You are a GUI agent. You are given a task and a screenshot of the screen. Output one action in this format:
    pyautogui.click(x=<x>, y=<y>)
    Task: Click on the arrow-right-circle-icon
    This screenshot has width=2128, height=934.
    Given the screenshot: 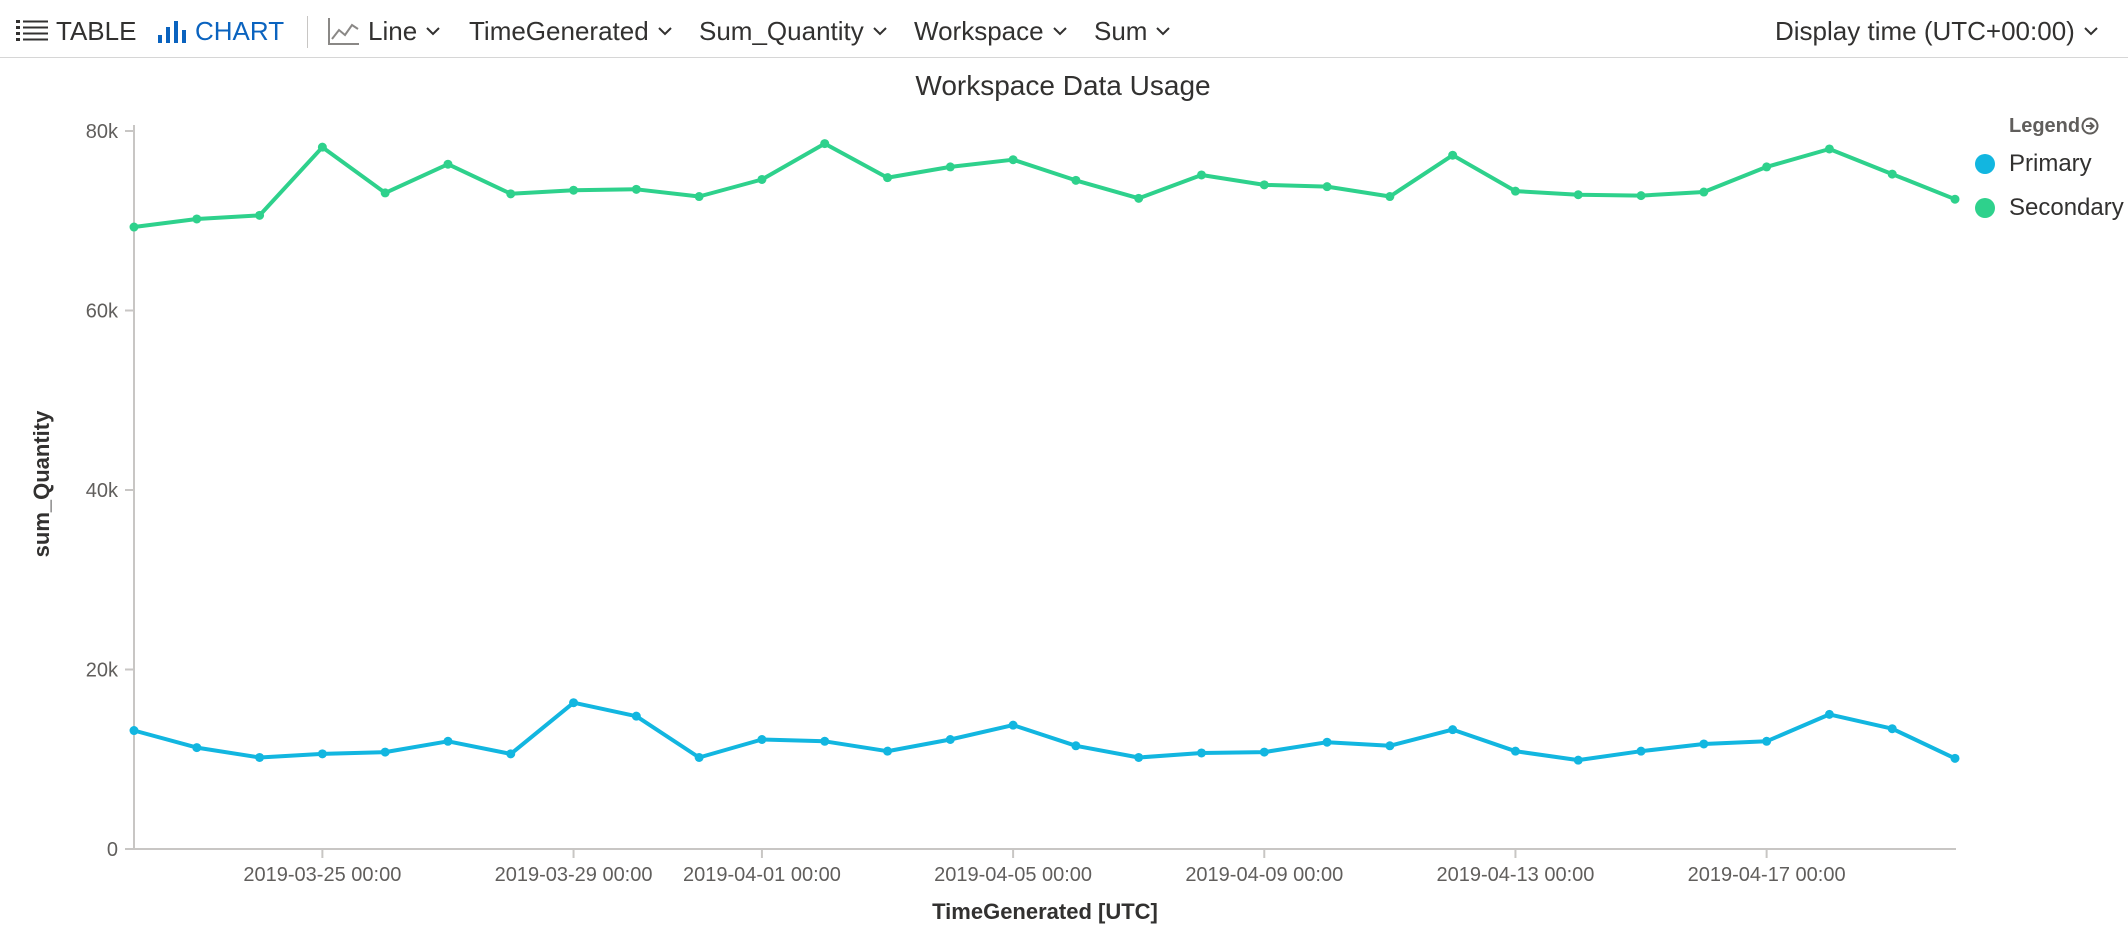 What is the action you would take?
    pyautogui.click(x=2090, y=126)
    